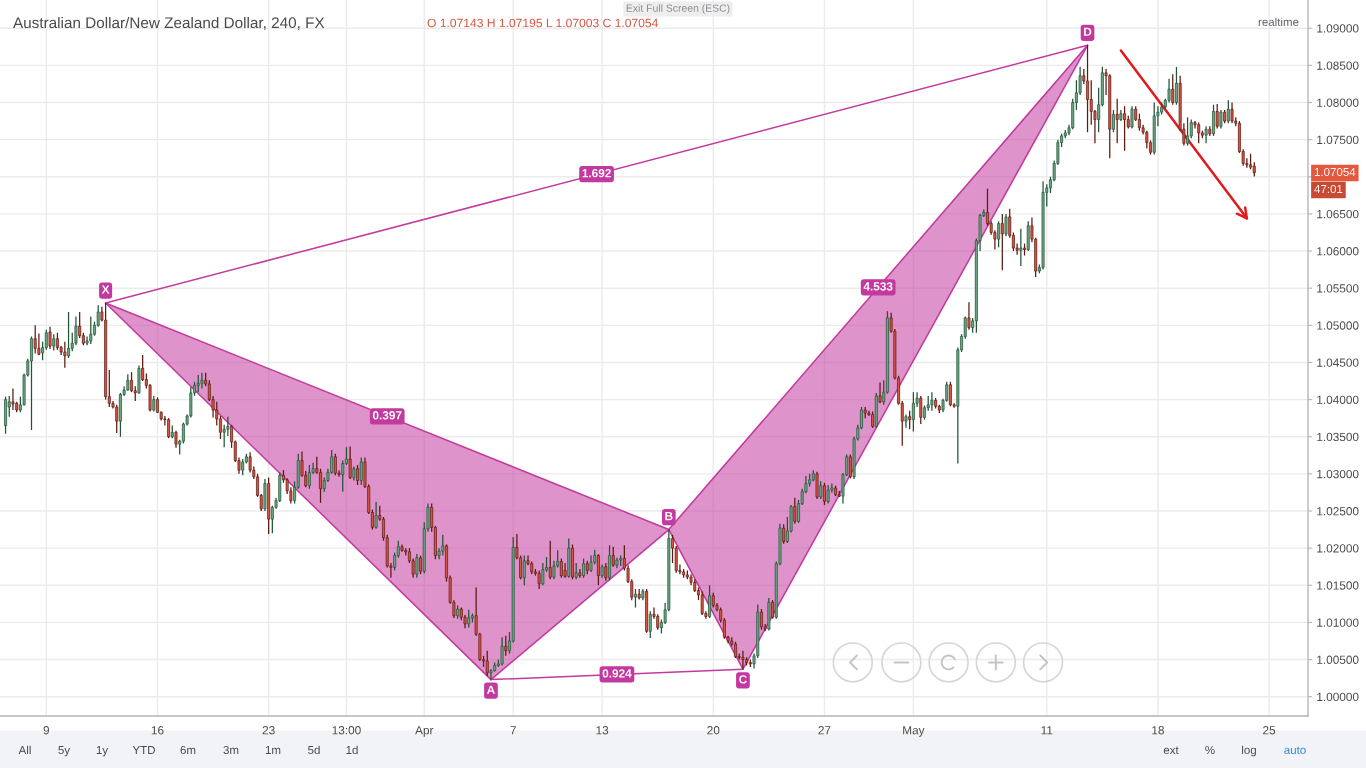 This screenshot has height=768, width=1366. I want to click on x-tick-label: Apr, so click(424, 731).